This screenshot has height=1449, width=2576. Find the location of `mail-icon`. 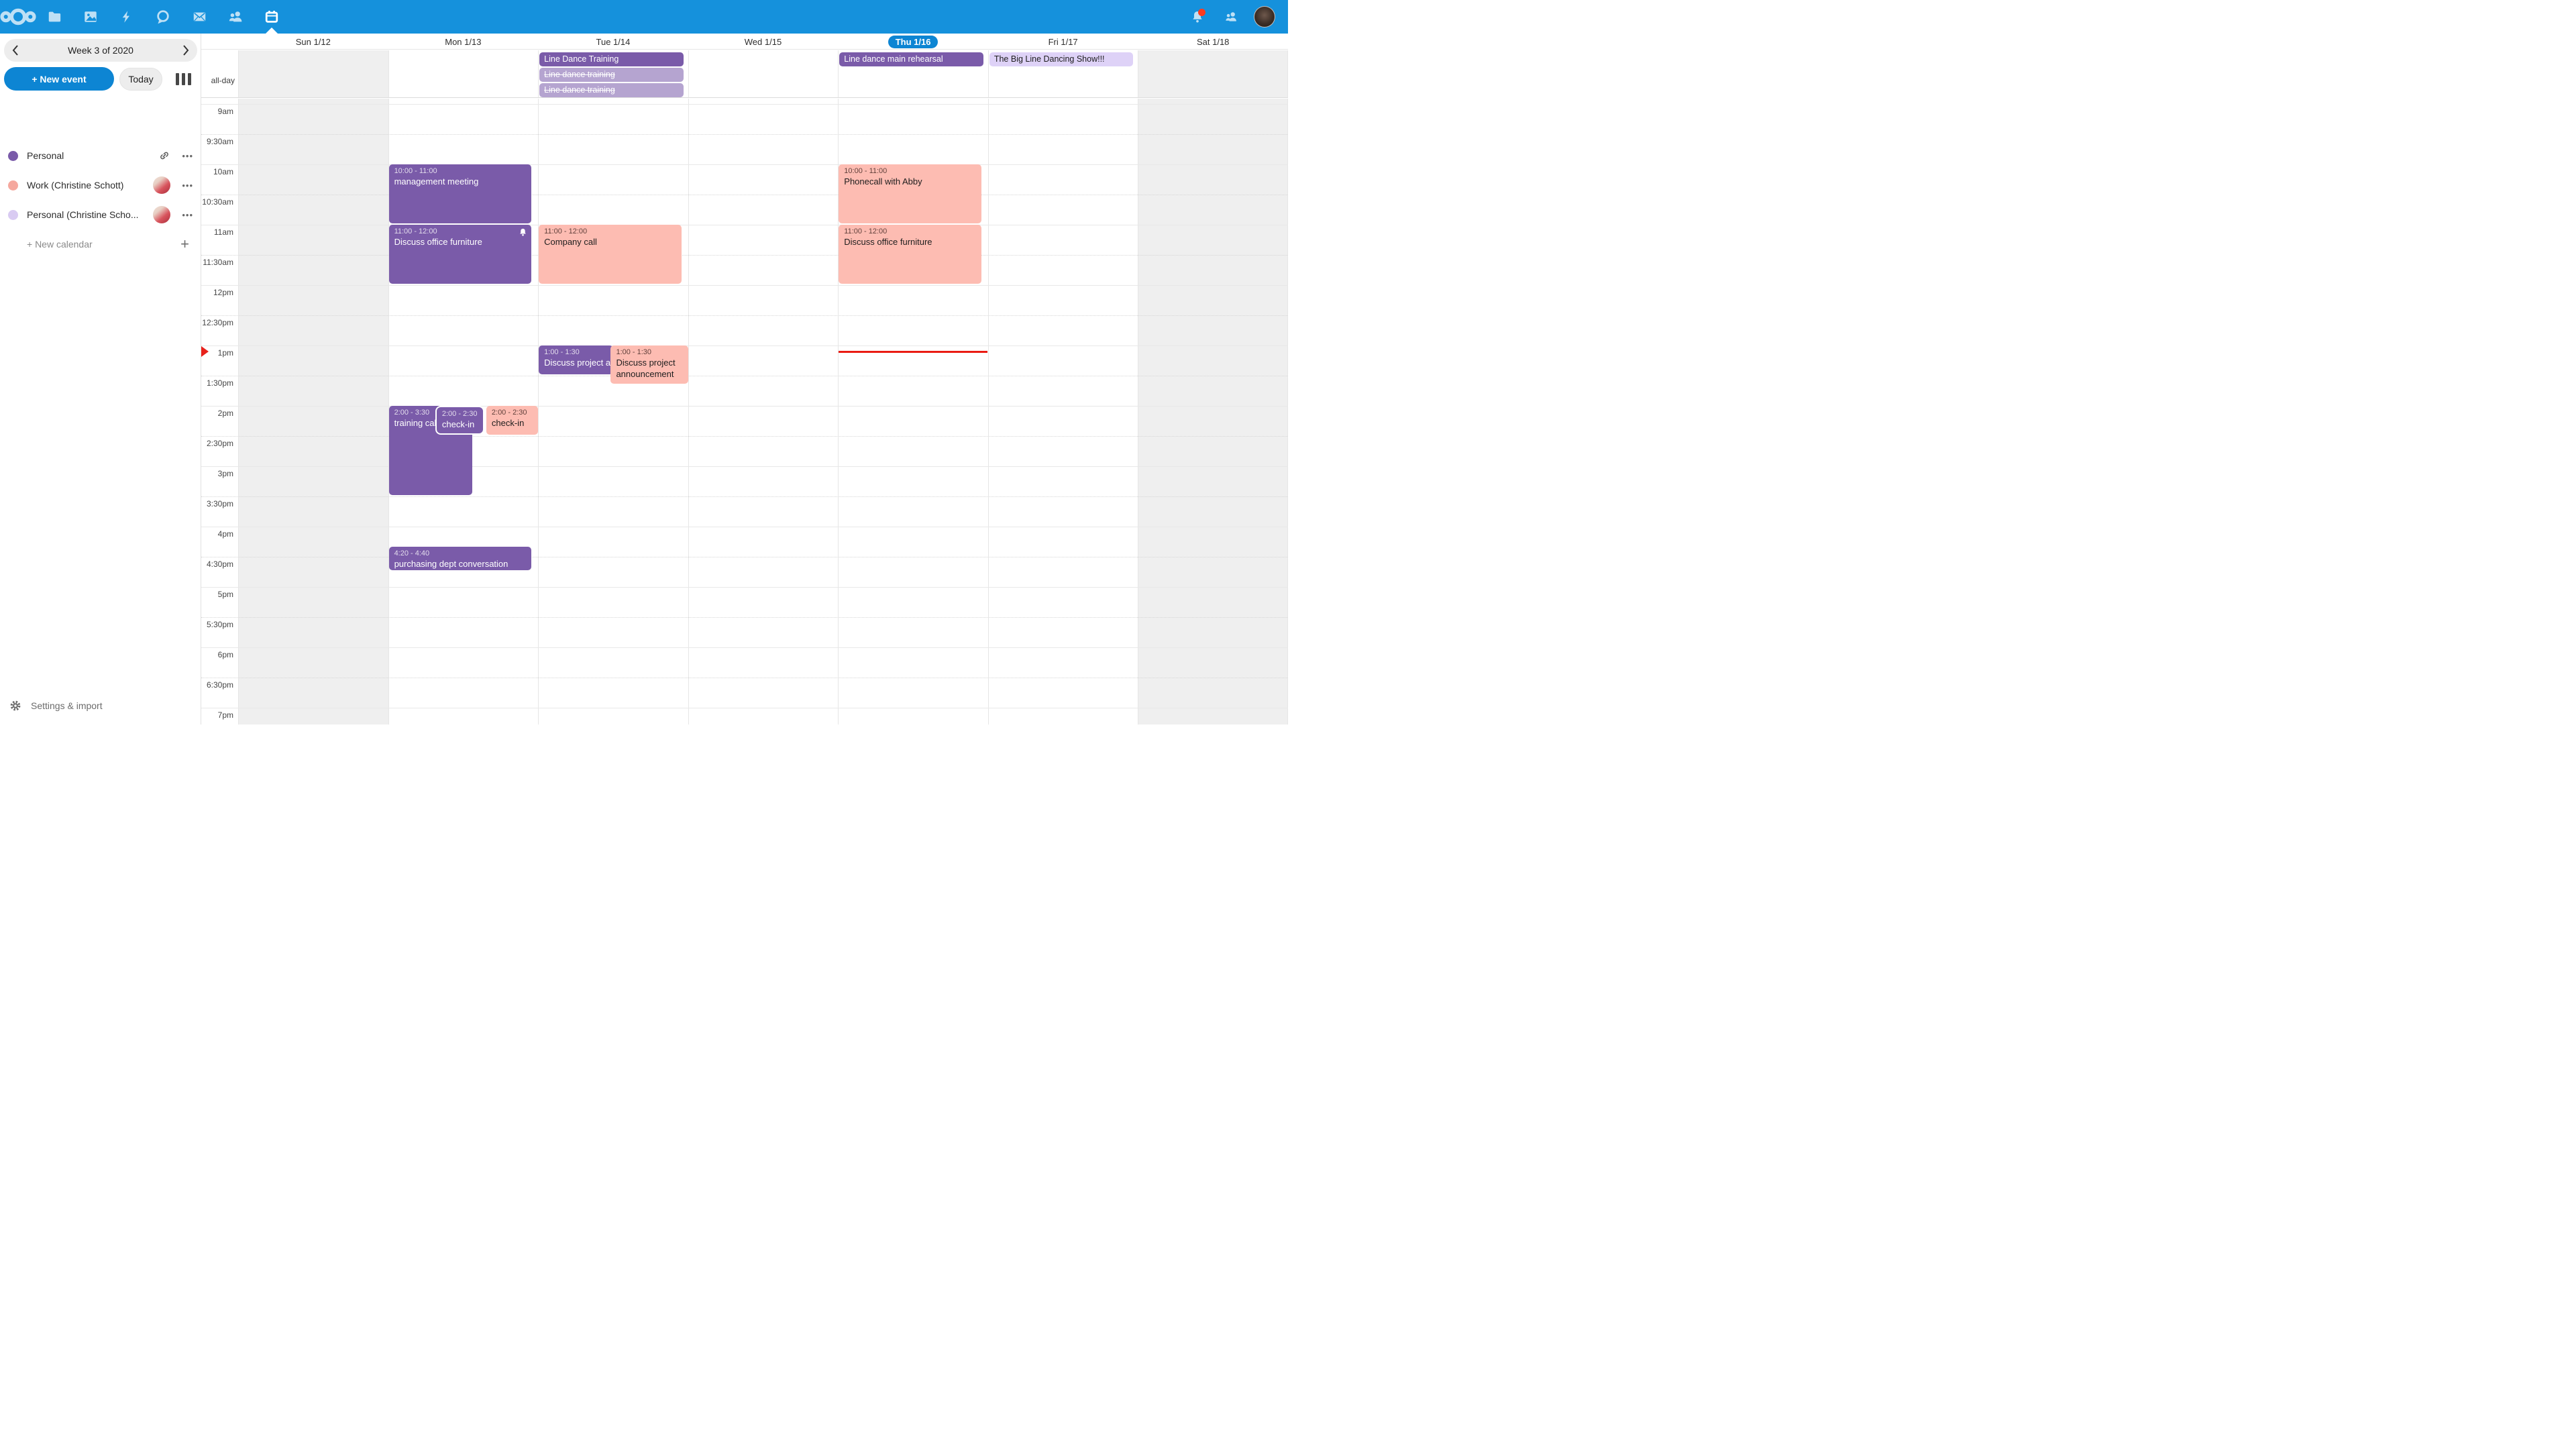

mail-icon is located at coordinates (199, 17).